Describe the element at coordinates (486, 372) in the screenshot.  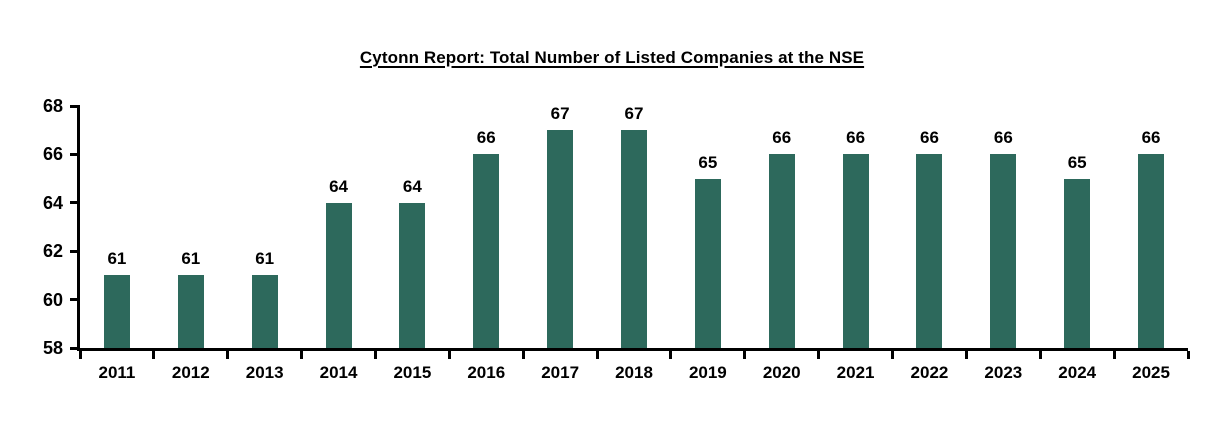
I see `x-tick-label: 2016` at that location.